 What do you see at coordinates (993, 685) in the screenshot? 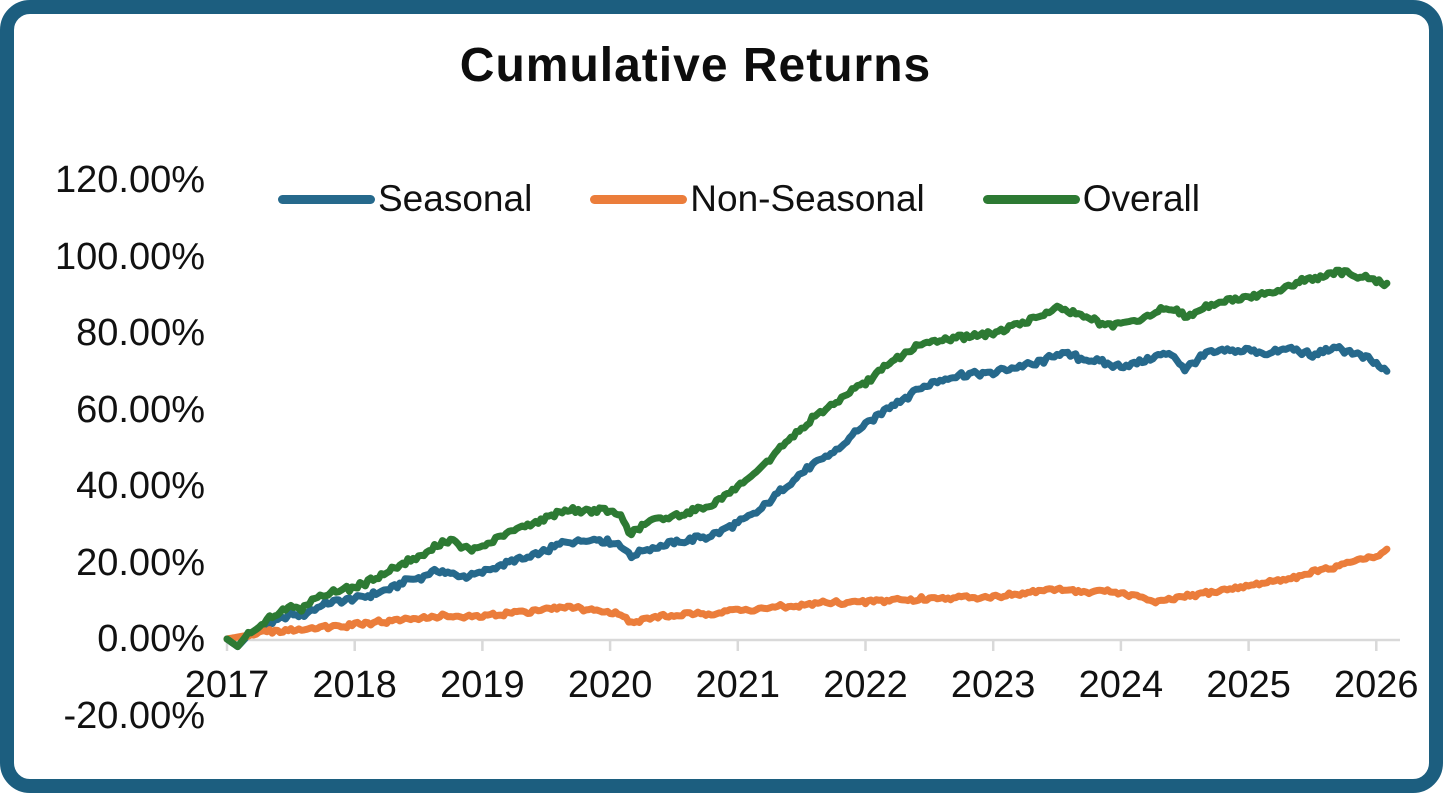
I see `x-axis-label: 2023` at bounding box center [993, 685].